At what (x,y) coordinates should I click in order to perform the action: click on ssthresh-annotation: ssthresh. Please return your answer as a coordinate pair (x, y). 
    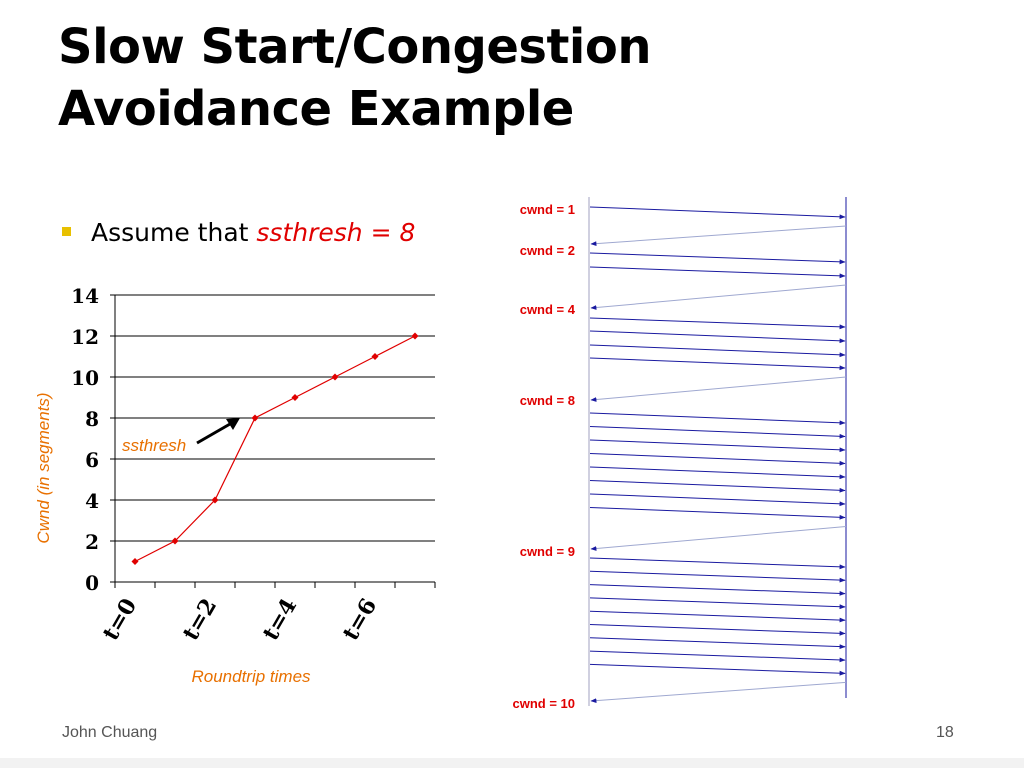
    Looking at the image, I should click on (154, 445).